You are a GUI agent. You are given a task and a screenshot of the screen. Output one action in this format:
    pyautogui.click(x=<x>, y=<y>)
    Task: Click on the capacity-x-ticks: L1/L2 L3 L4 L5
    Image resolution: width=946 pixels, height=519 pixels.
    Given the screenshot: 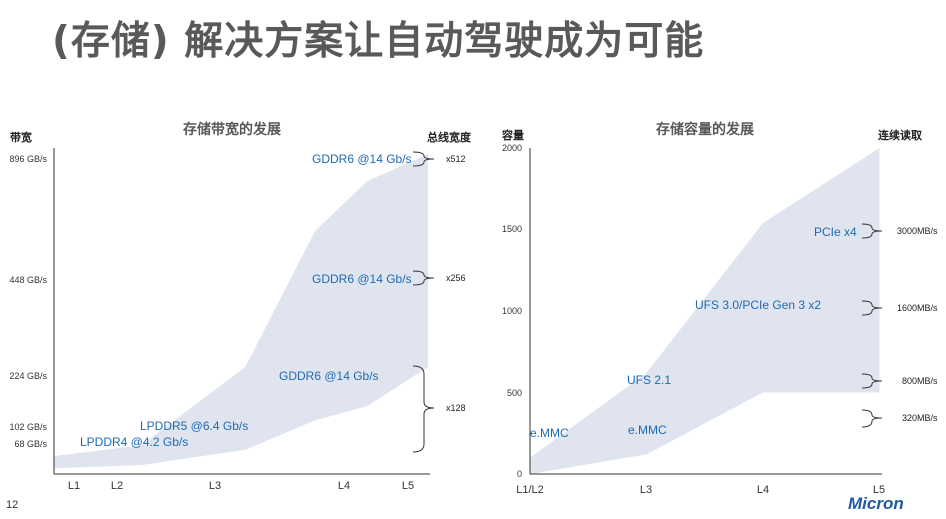 What is the action you would take?
    pyautogui.click(x=700, y=490)
    